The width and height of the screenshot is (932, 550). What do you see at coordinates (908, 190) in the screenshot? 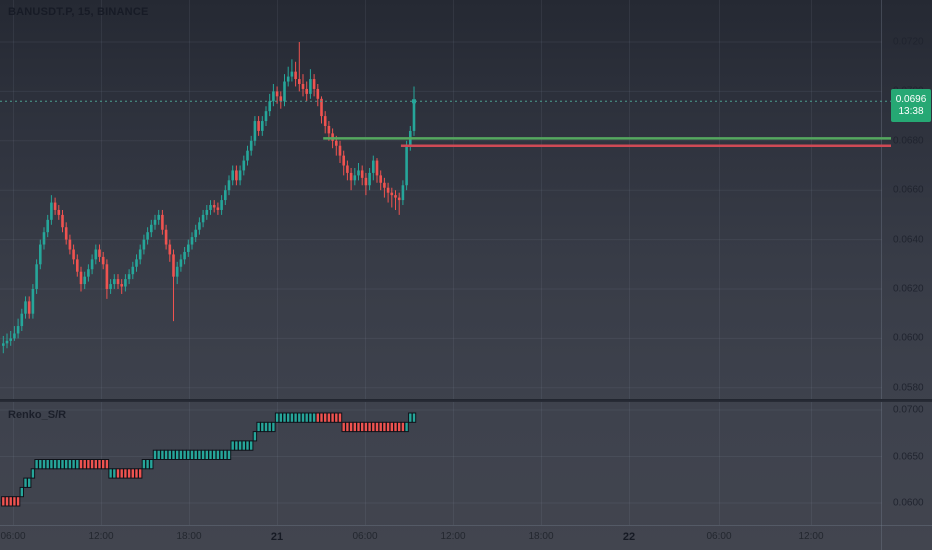
I see `price-tick-label: 0.0660` at bounding box center [908, 190].